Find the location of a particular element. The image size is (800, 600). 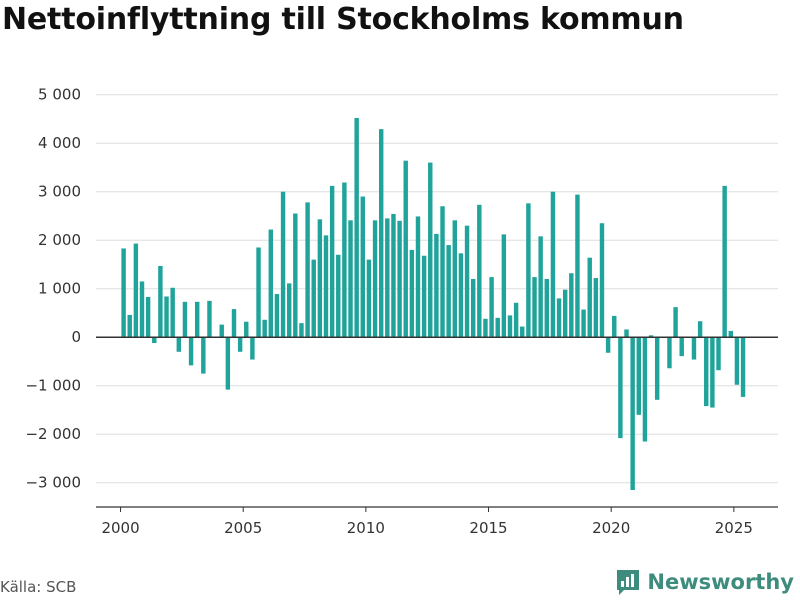

brand-name: Newsworthy is located at coordinates (720, 582).